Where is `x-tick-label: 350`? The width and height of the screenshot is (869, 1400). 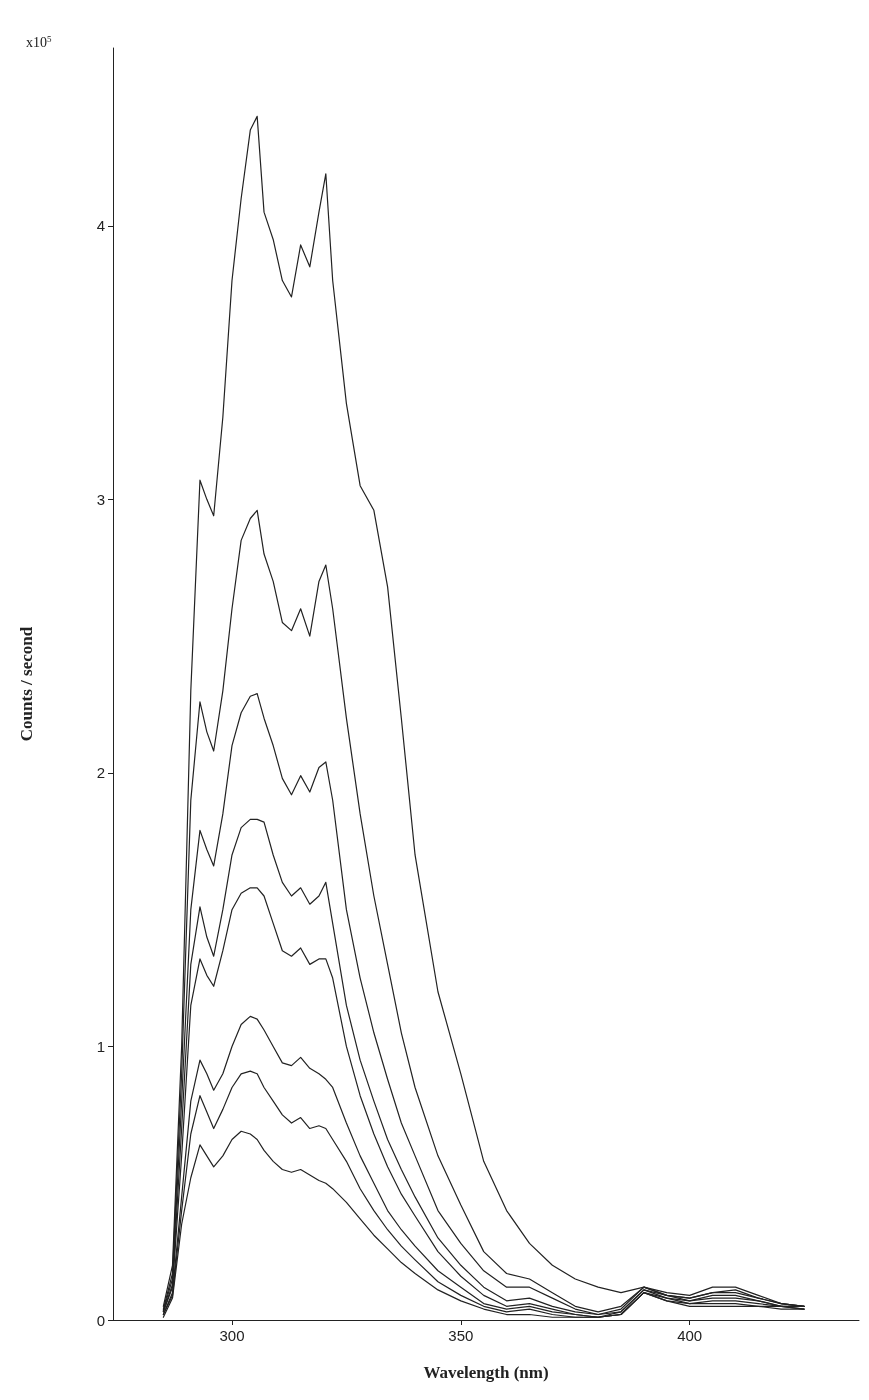 x-tick-label: 350 is located at coordinates (461, 1335).